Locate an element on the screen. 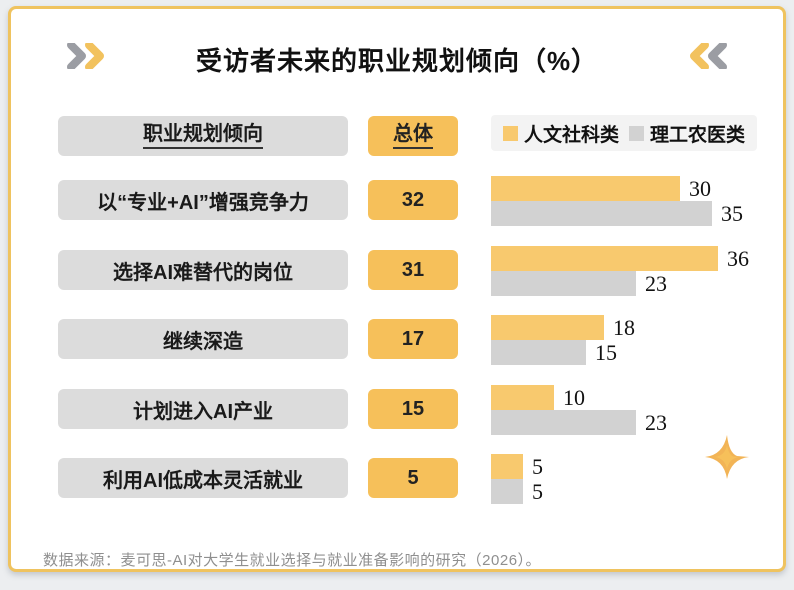 This screenshot has height=590, width=794. total-value: 17 is located at coordinates (413, 339).